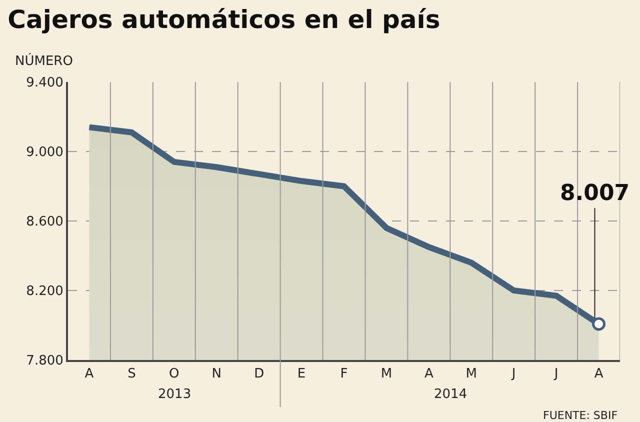  Describe the element at coordinates (217, 374) in the screenshot. I see `x-tick-label: N` at that location.